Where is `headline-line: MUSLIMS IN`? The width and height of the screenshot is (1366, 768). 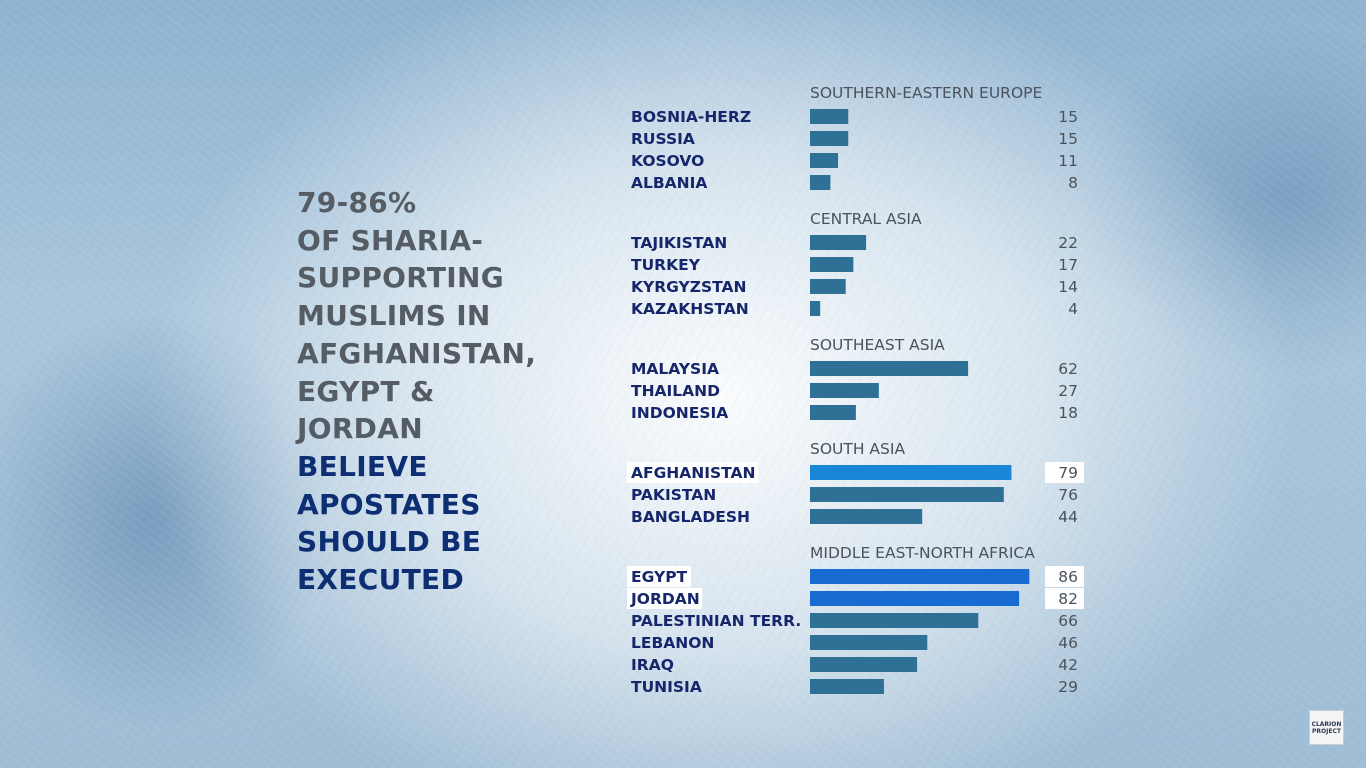
headline-line: MUSLIMS IN is located at coordinates (394, 316).